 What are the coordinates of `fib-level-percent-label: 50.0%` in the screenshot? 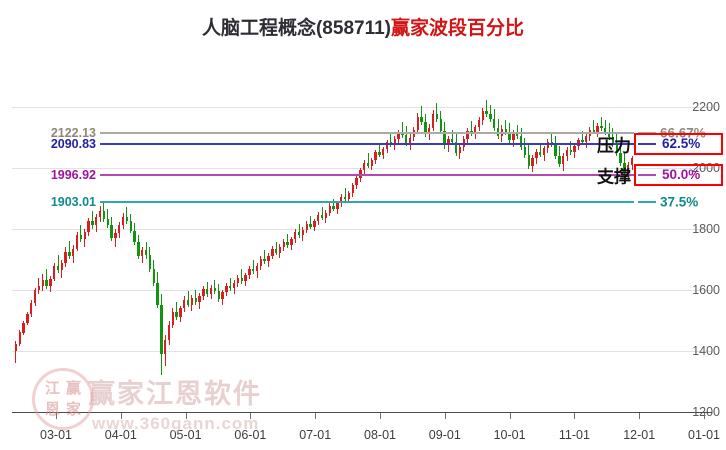 It's located at (678, 175).